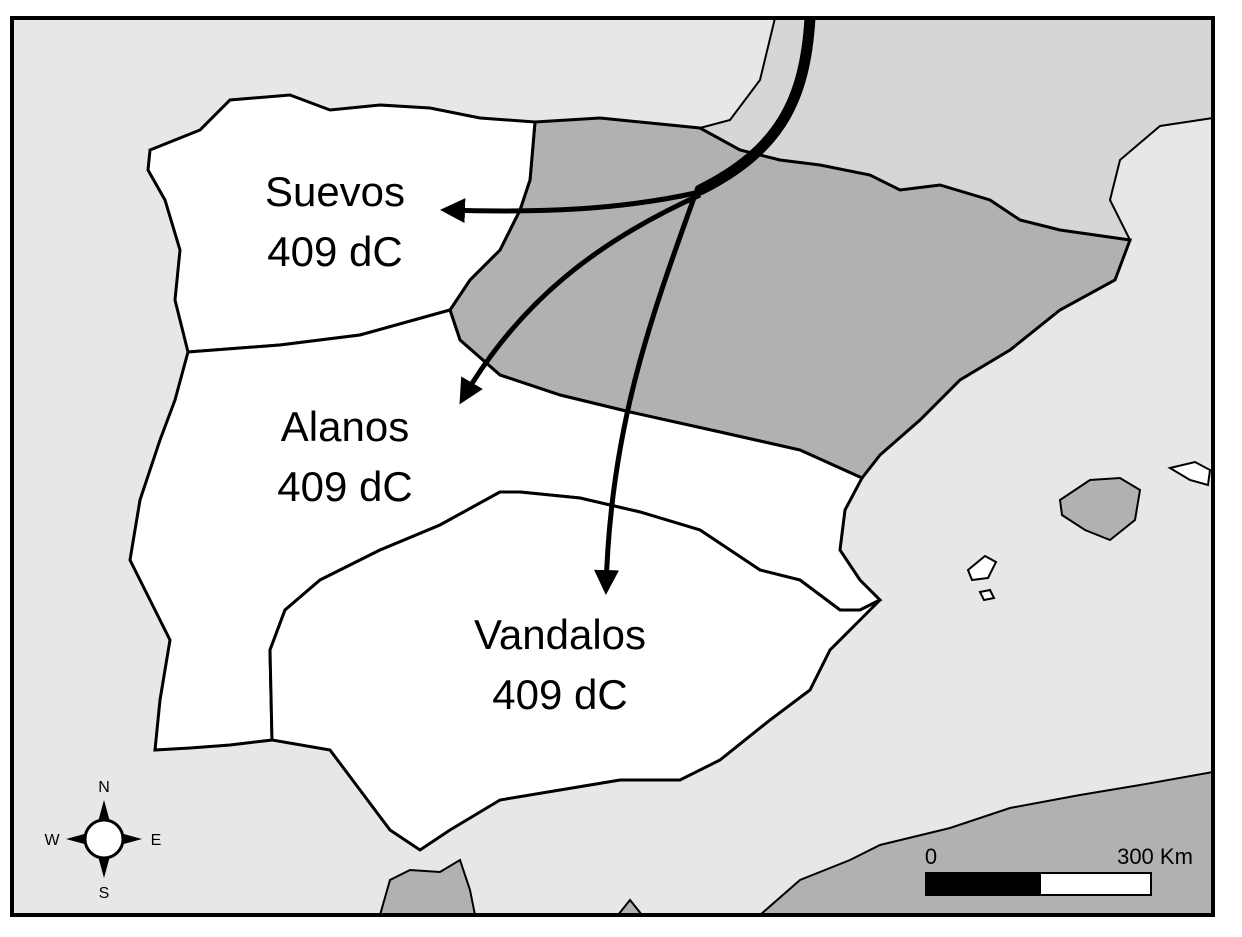 The width and height of the screenshot is (1242, 937). I want to click on label-vandalos: Vandalos, so click(560, 634).